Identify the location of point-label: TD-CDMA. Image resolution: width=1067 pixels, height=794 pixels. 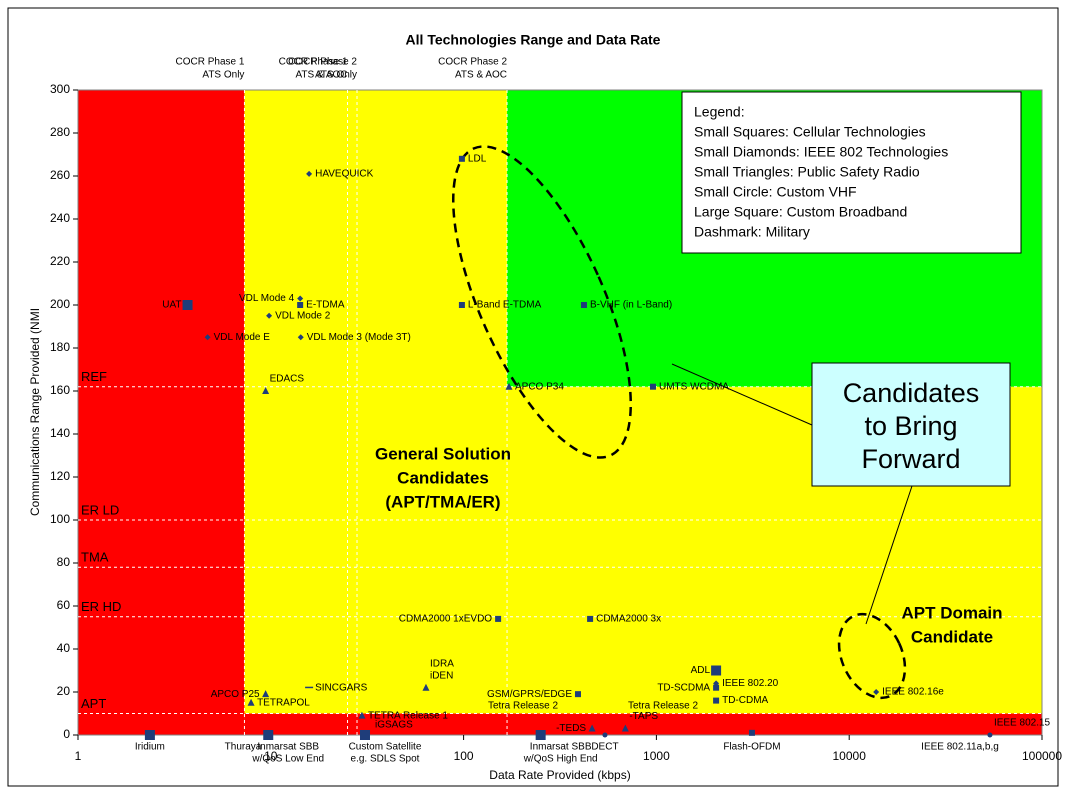
(745, 700).